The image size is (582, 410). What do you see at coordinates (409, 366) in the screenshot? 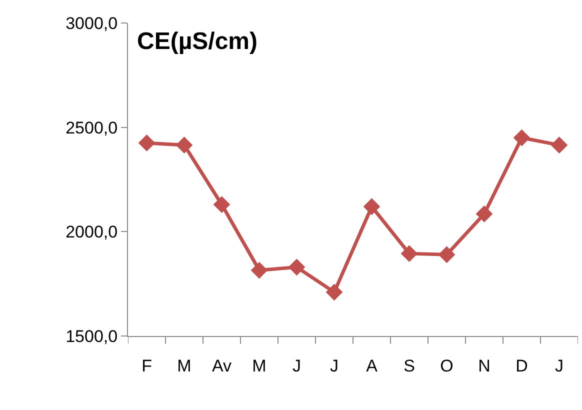
I see `x-tick-label: S` at bounding box center [409, 366].